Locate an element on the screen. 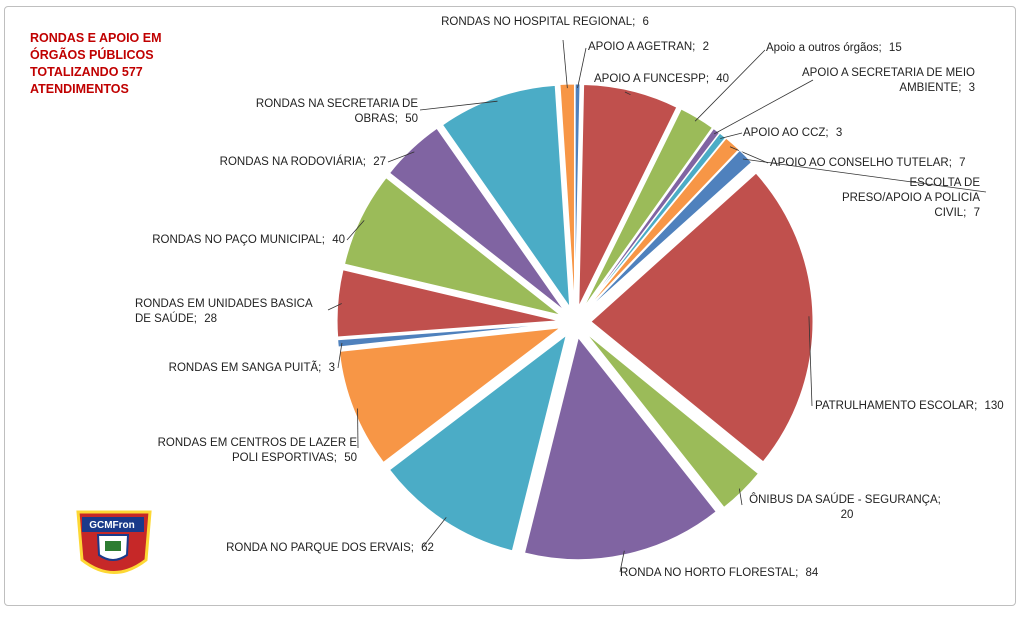 The width and height of the screenshot is (1024, 628). slice-label: RONDAS NA SECRETARIA DE OBRAS; 50 is located at coordinates (334, 112).